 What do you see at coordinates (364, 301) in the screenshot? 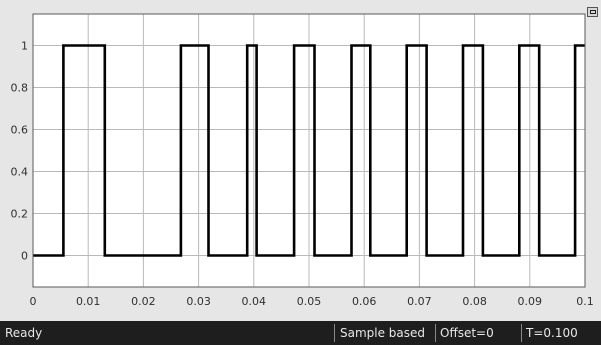
I see `x-tick-label: 0.06` at bounding box center [364, 301].